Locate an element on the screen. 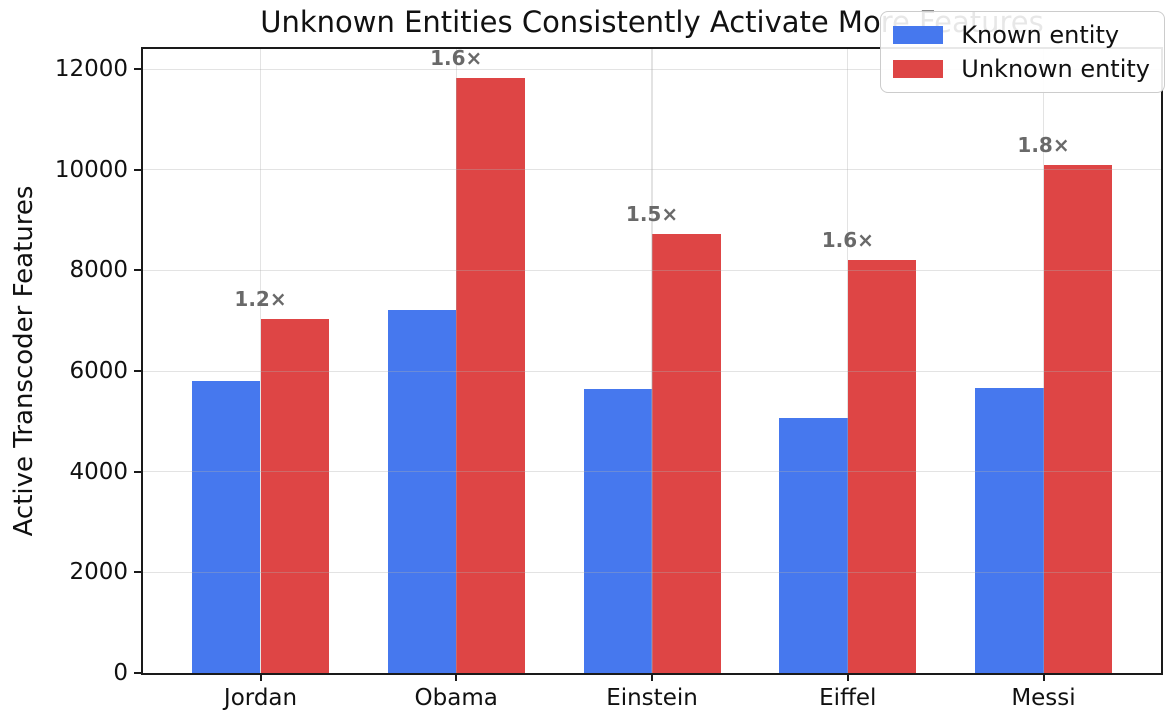 Image resolution: width=1176 pixels, height=726 pixels. bar-unknown-entity-jordan is located at coordinates (294, 496).